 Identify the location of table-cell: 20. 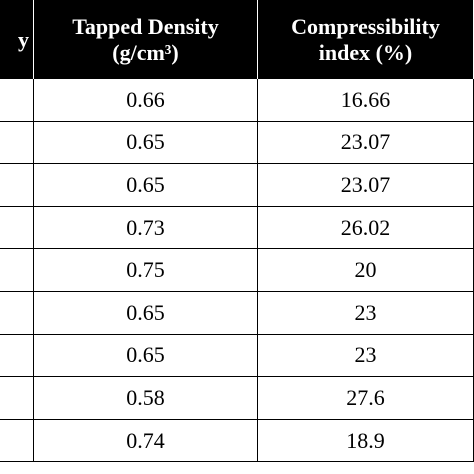
(366, 270).